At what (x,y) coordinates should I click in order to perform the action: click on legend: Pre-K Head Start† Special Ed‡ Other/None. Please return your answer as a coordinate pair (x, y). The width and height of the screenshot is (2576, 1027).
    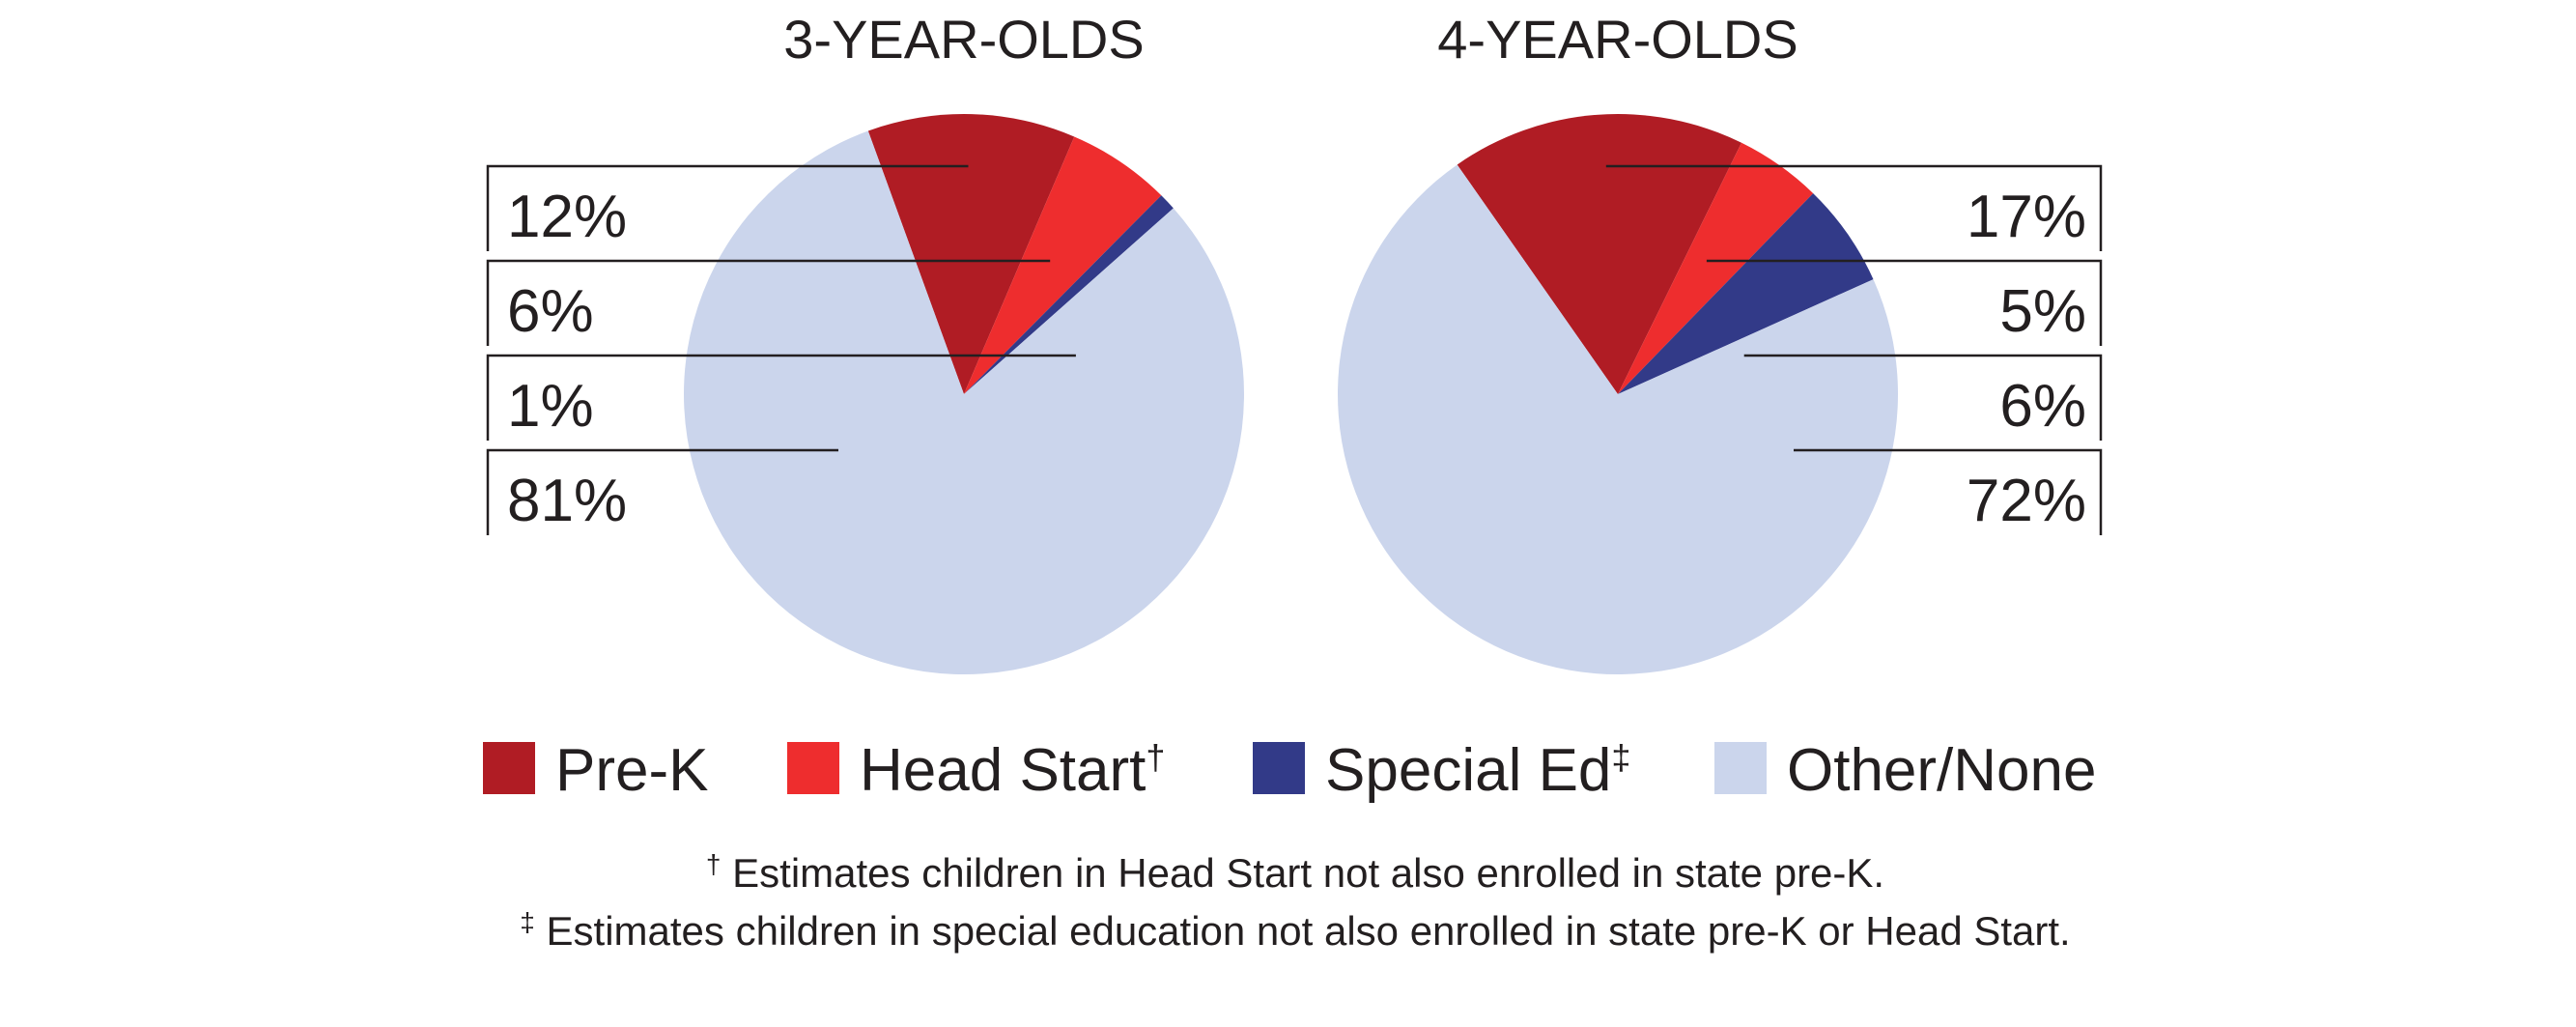
    Looking at the image, I should click on (1290, 770).